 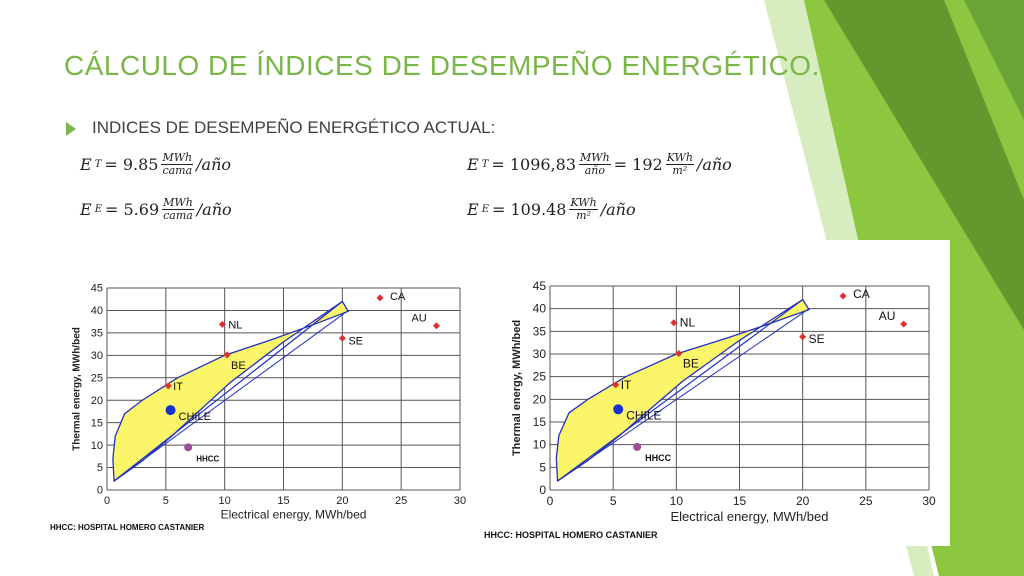 I want to click on bullet-text: INDICES DE DESEMPEÑO ENERGÉTICO ACTUAL:, so click(x=294, y=127).